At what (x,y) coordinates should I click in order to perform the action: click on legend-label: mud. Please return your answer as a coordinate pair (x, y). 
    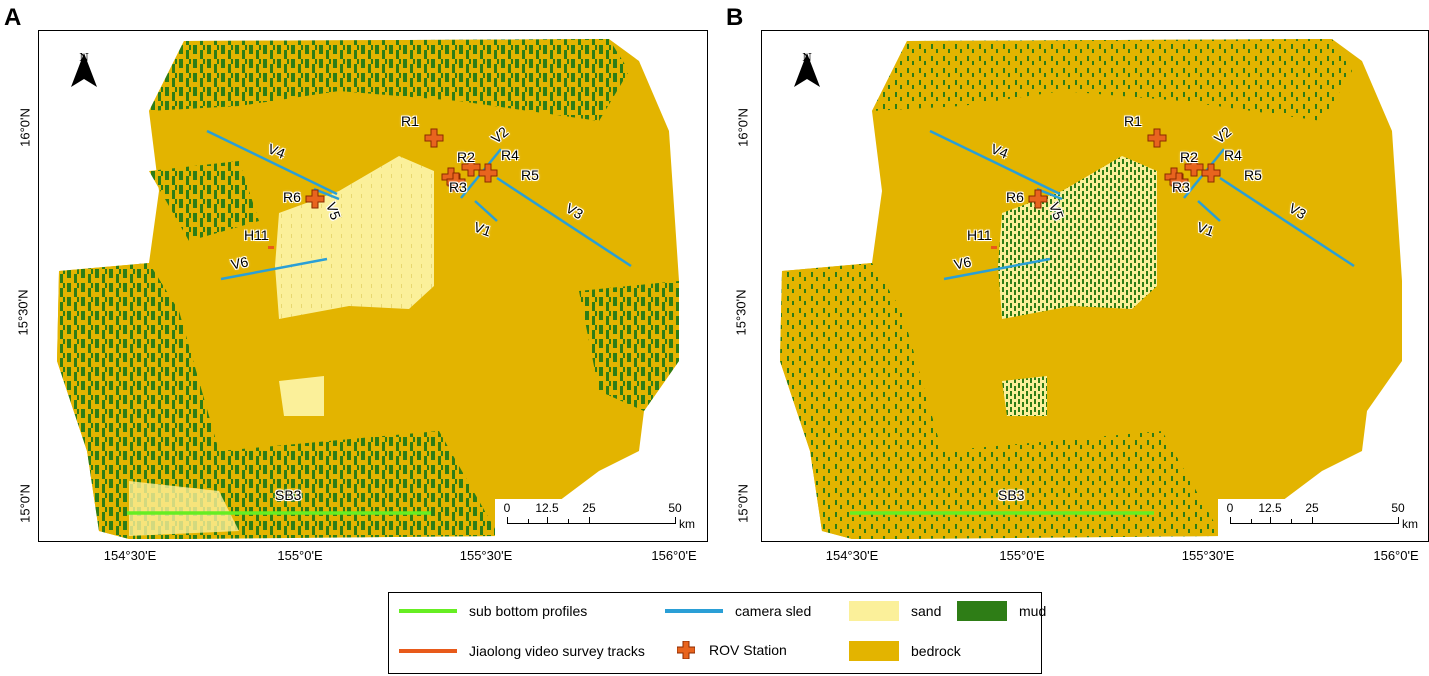
    Looking at the image, I should click on (1033, 611).